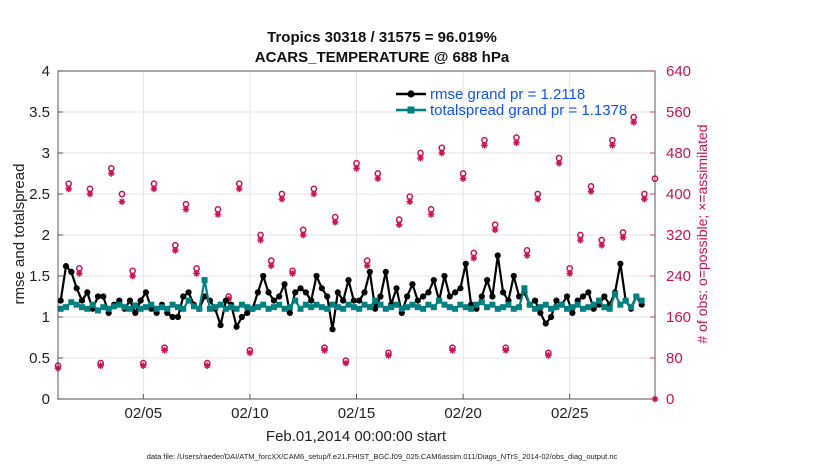  What do you see at coordinates (670, 235) in the screenshot?
I see `right-axis: 0 80 160 240 320 400 480 560 640` at bounding box center [670, 235].